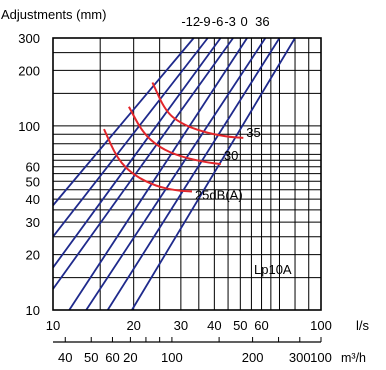 The width and height of the screenshot is (386, 370). What do you see at coordinates (112, 357) in the screenshot?
I see `x2-tick-label: 60` at bounding box center [112, 357].